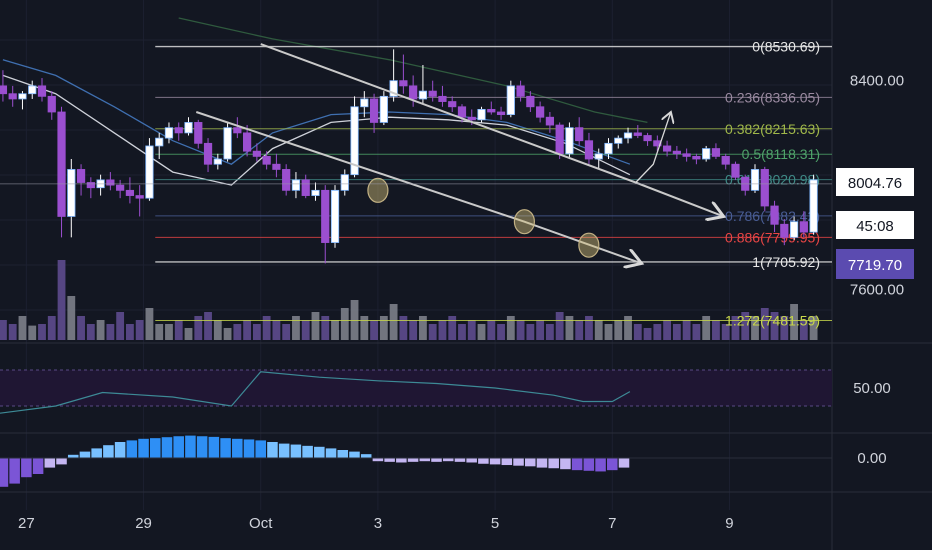 The height and width of the screenshot is (550, 932). What do you see at coordinates (378, 523) in the screenshot?
I see `time-tick-label: 3` at bounding box center [378, 523].